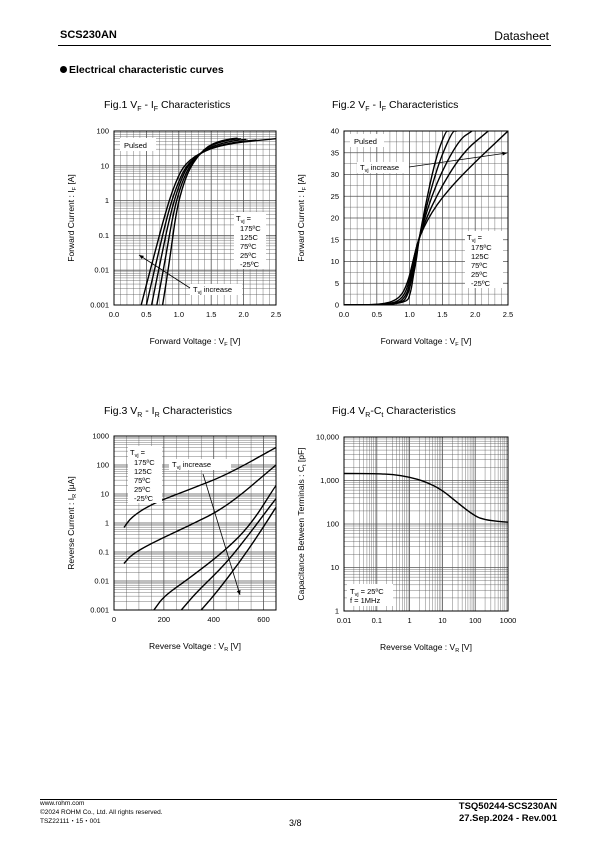 Image resolution: width=595 pixels, height=842 pixels. I want to click on fig3-title: Fig.3 VR - IR Characteristics, so click(168, 412).